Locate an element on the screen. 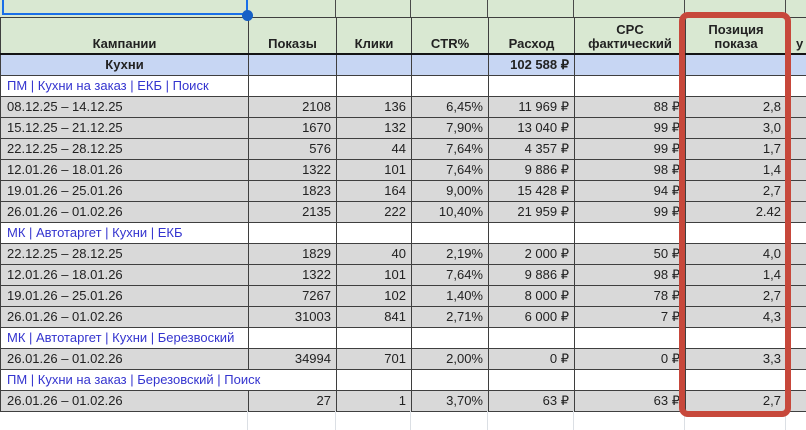 The image size is (806, 430). cell-clicks: 101 is located at coordinates (374, 170).